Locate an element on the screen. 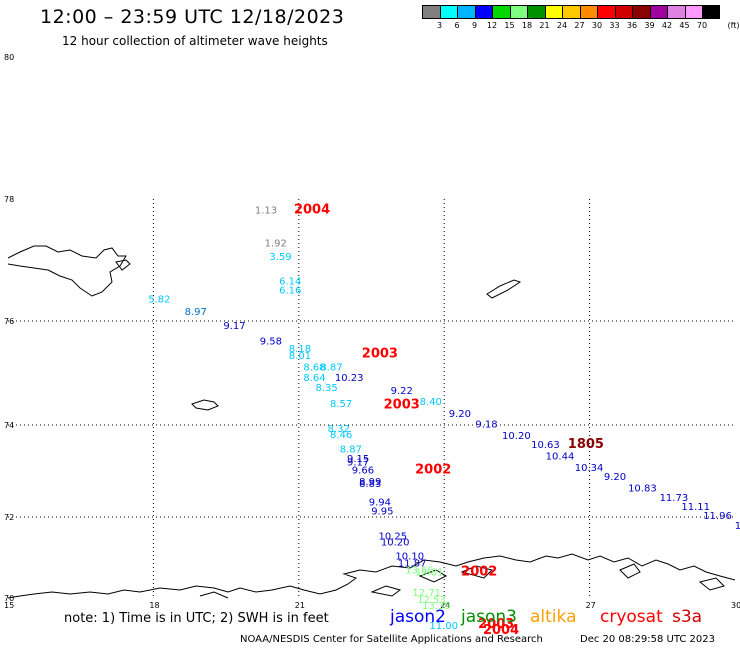  wave-height-value: 8.68 is located at coordinates (314, 367).